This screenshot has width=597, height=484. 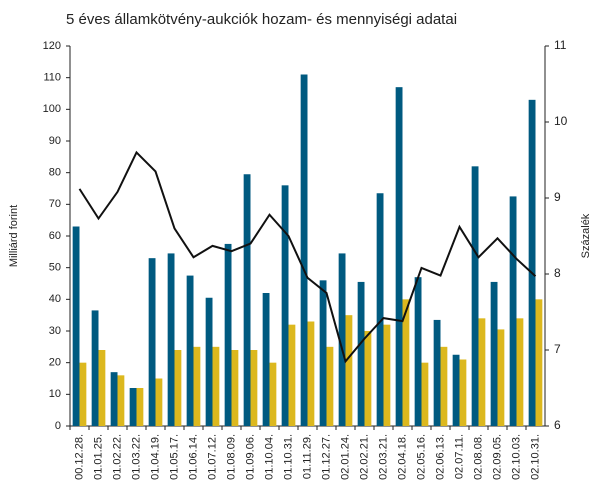 I want to click on x-tick-label: 01.05.17., so click(x=174, y=457).